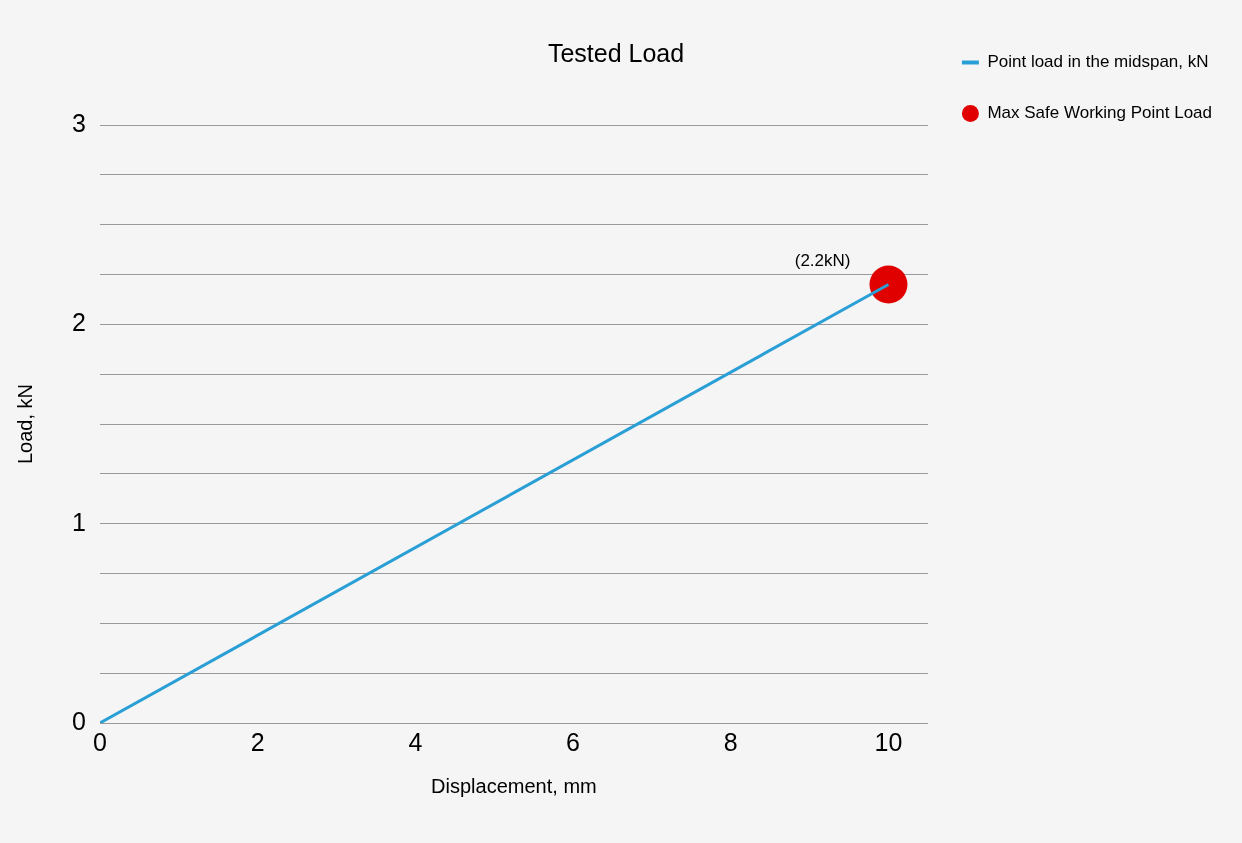 The width and height of the screenshot is (1242, 843). I want to click on y-tick-label: 1, so click(79, 521).